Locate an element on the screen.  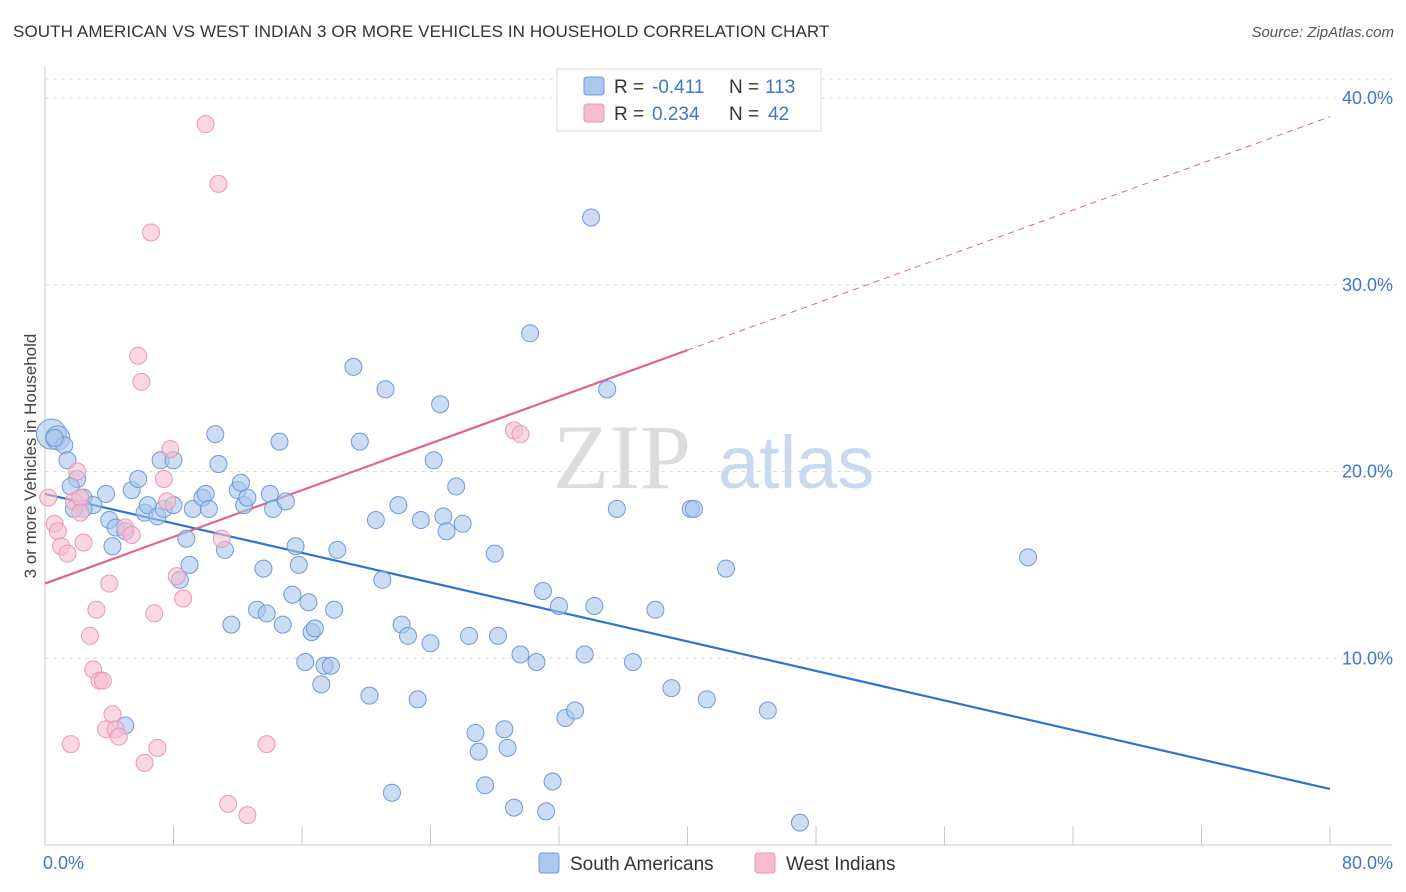
legend-n-value-1: 113 is located at coordinates (780, 87).